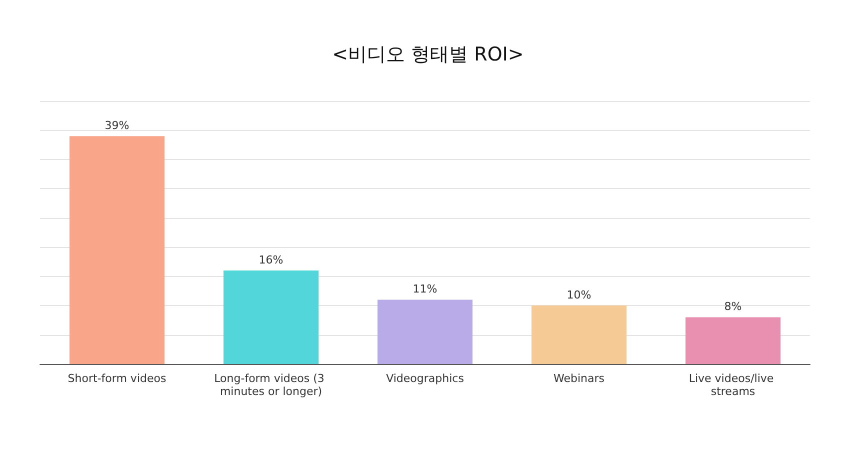 Image resolution: width=856 pixels, height=452 pixels. Describe the element at coordinates (271, 259) in the screenshot. I see `data-label: 16%` at that location.